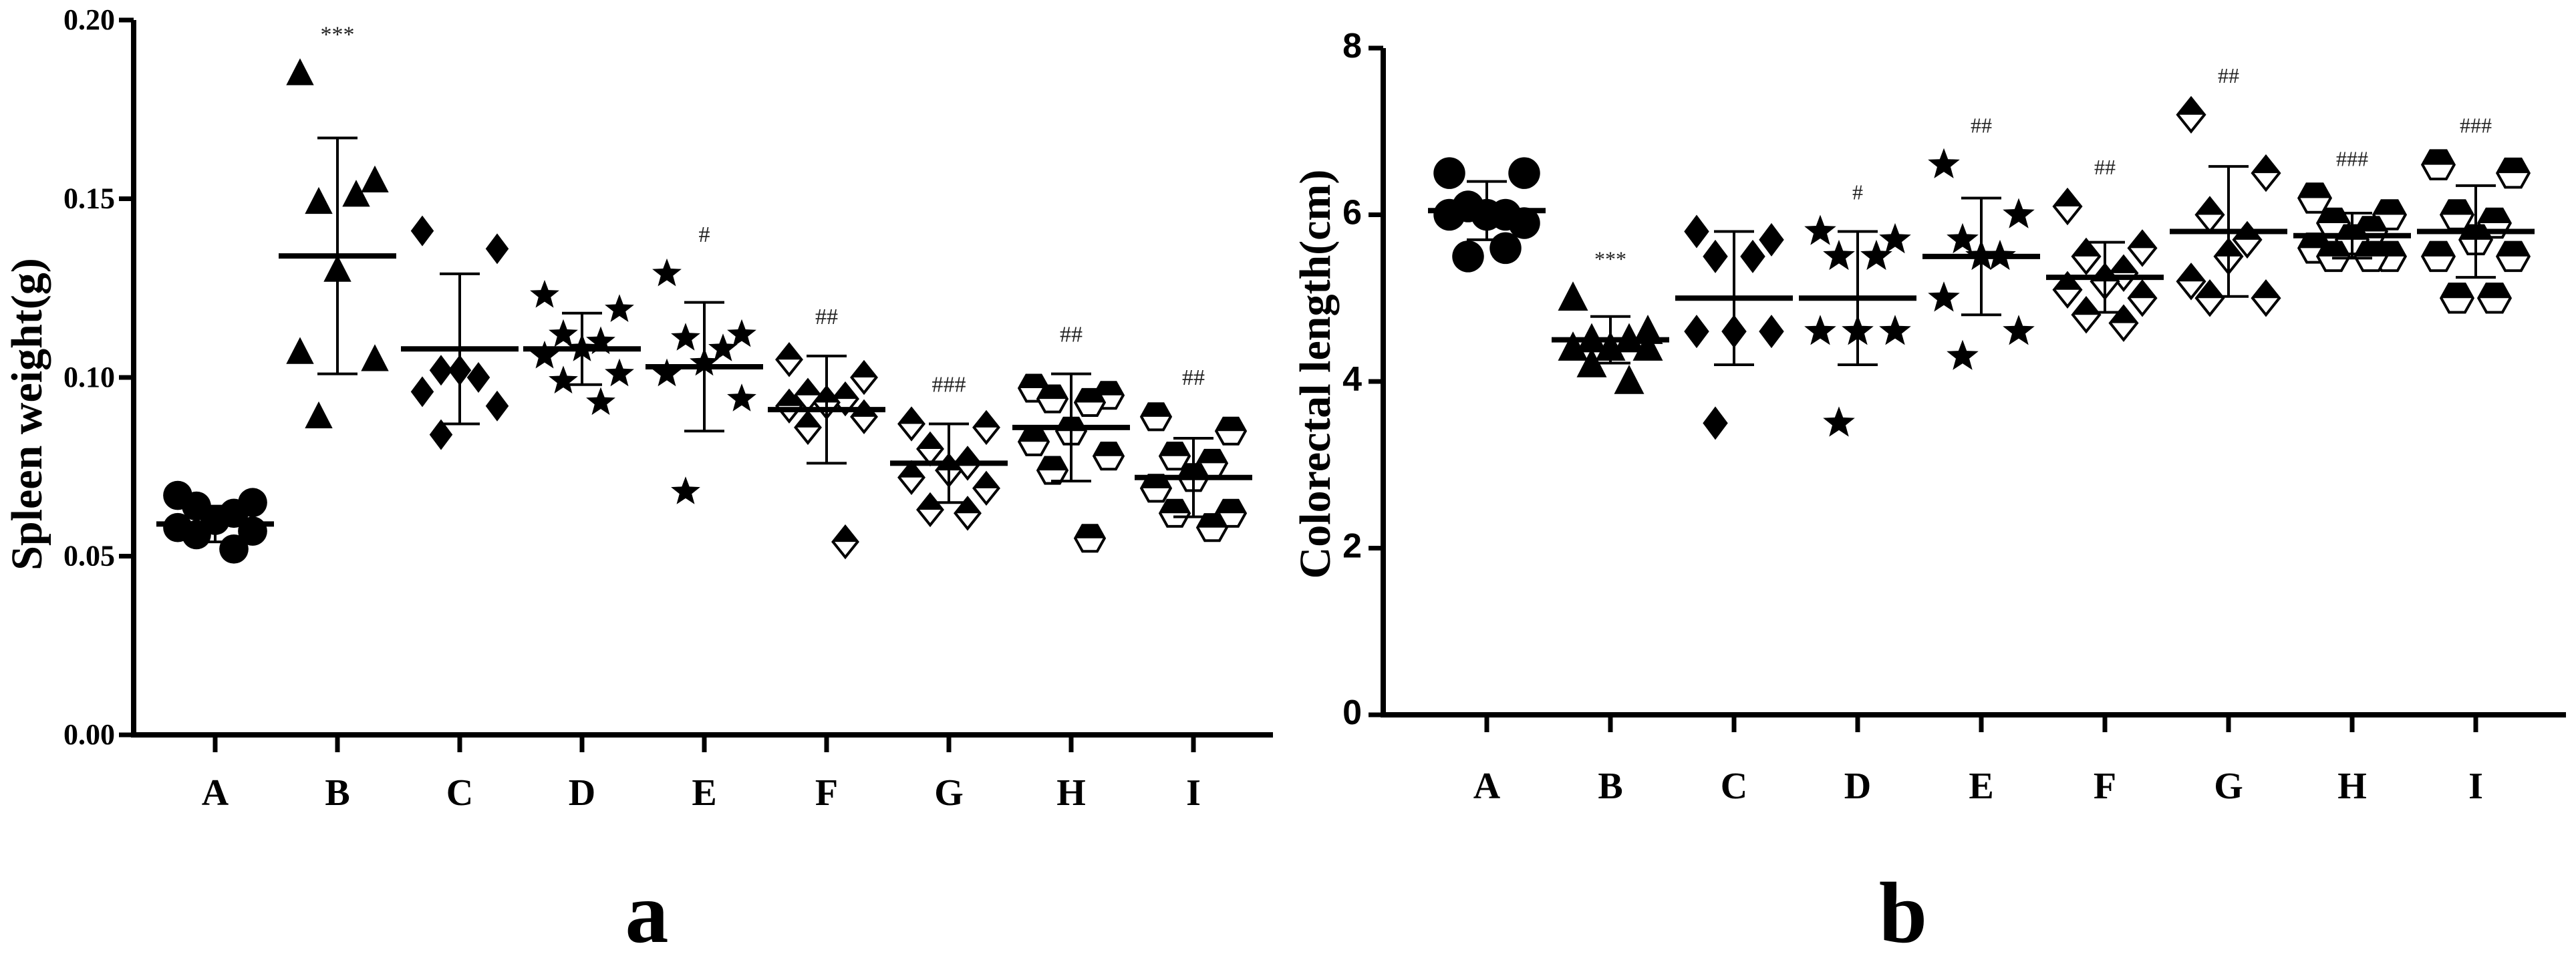 This screenshot has width=2576, height=960. I want to click on panel-b-significance-label: ##, so click(1981, 126).